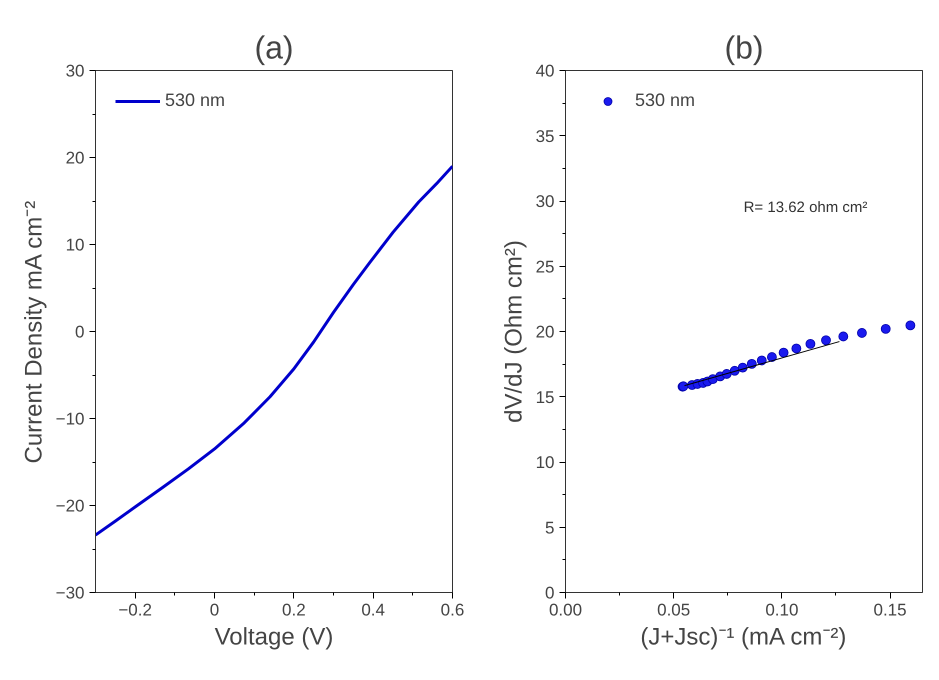  Describe the element at coordinates (70, 506) in the screenshot. I see `y-tick-label: −20` at that location.